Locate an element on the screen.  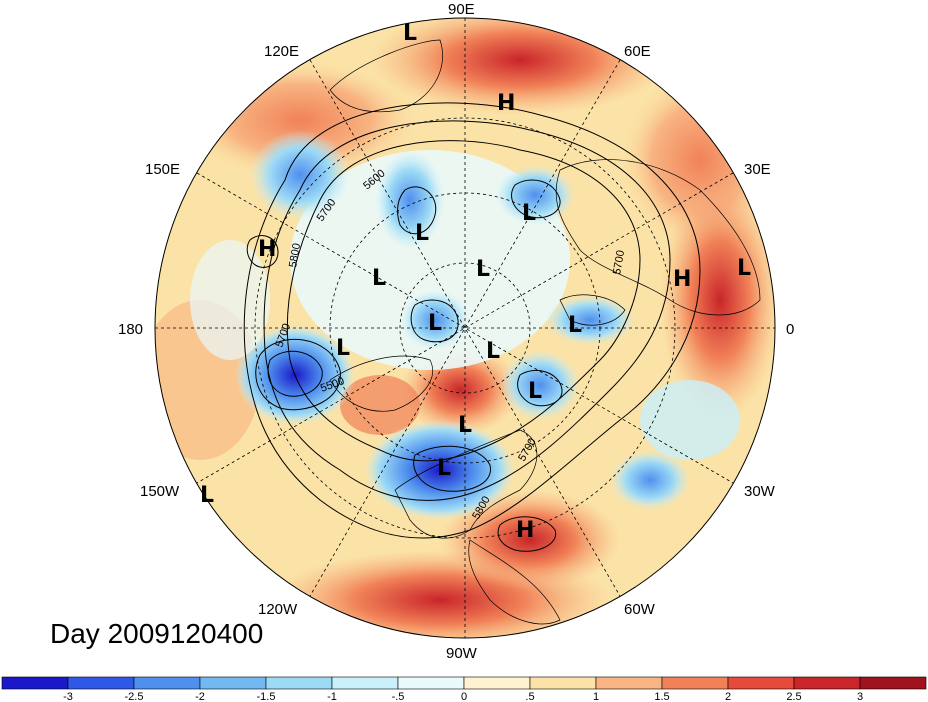
colorbar-tick-label: 3 is located at coordinates (860, 696).